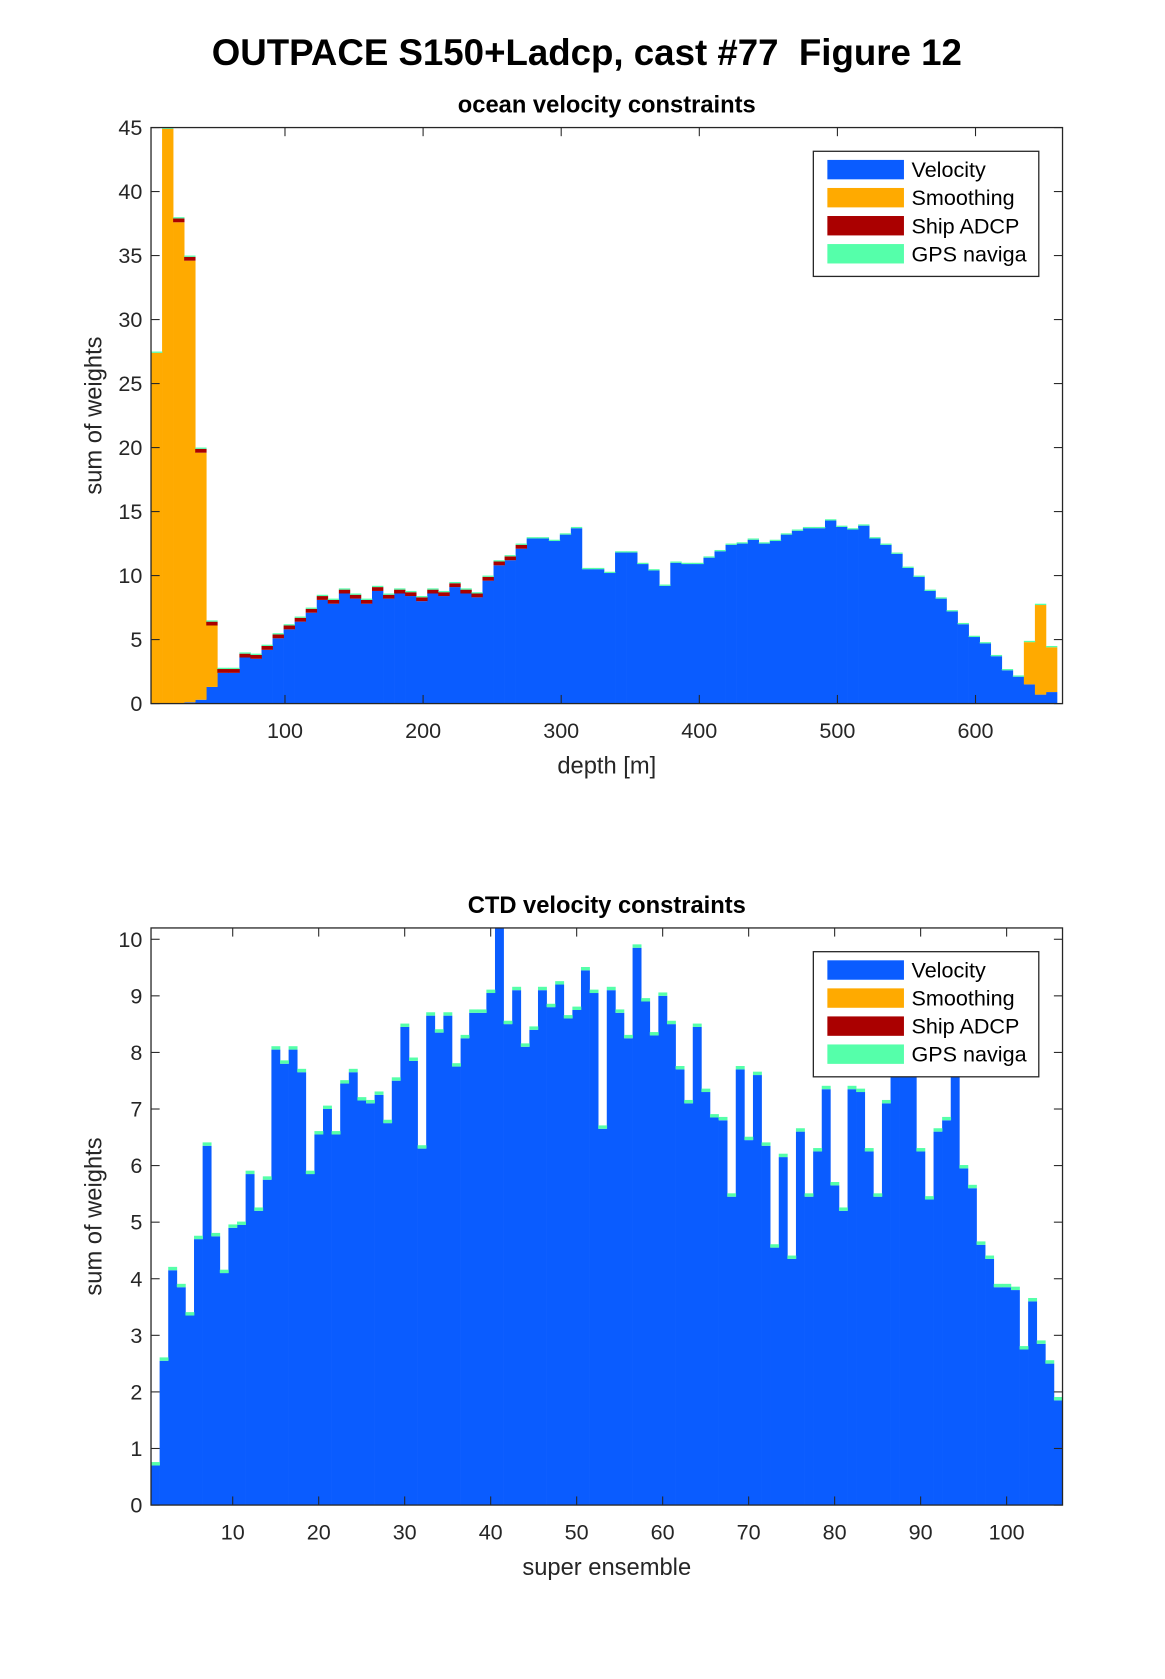 This screenshot has width=1165, height=1679. What do you see at coordinates (130, 191) in the screenshot?
I see `y-tick-label: 40` at bounding box center [130, 191].